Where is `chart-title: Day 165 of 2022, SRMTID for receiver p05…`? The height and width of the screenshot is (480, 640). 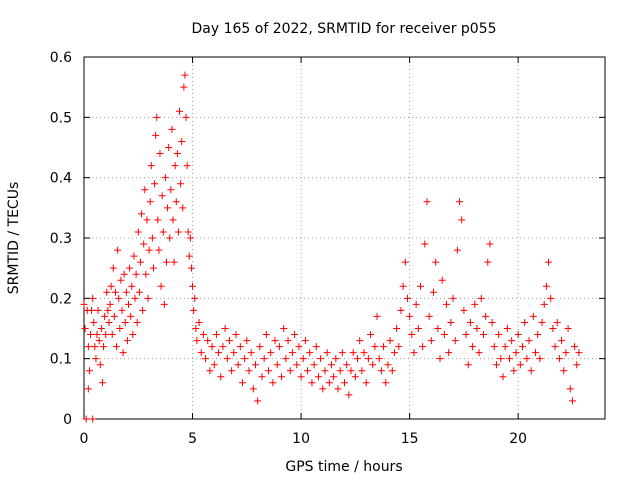
chart-title: Day 165 of 2022, SRMTID for receiver p05… is located at coordinates (343, 29).